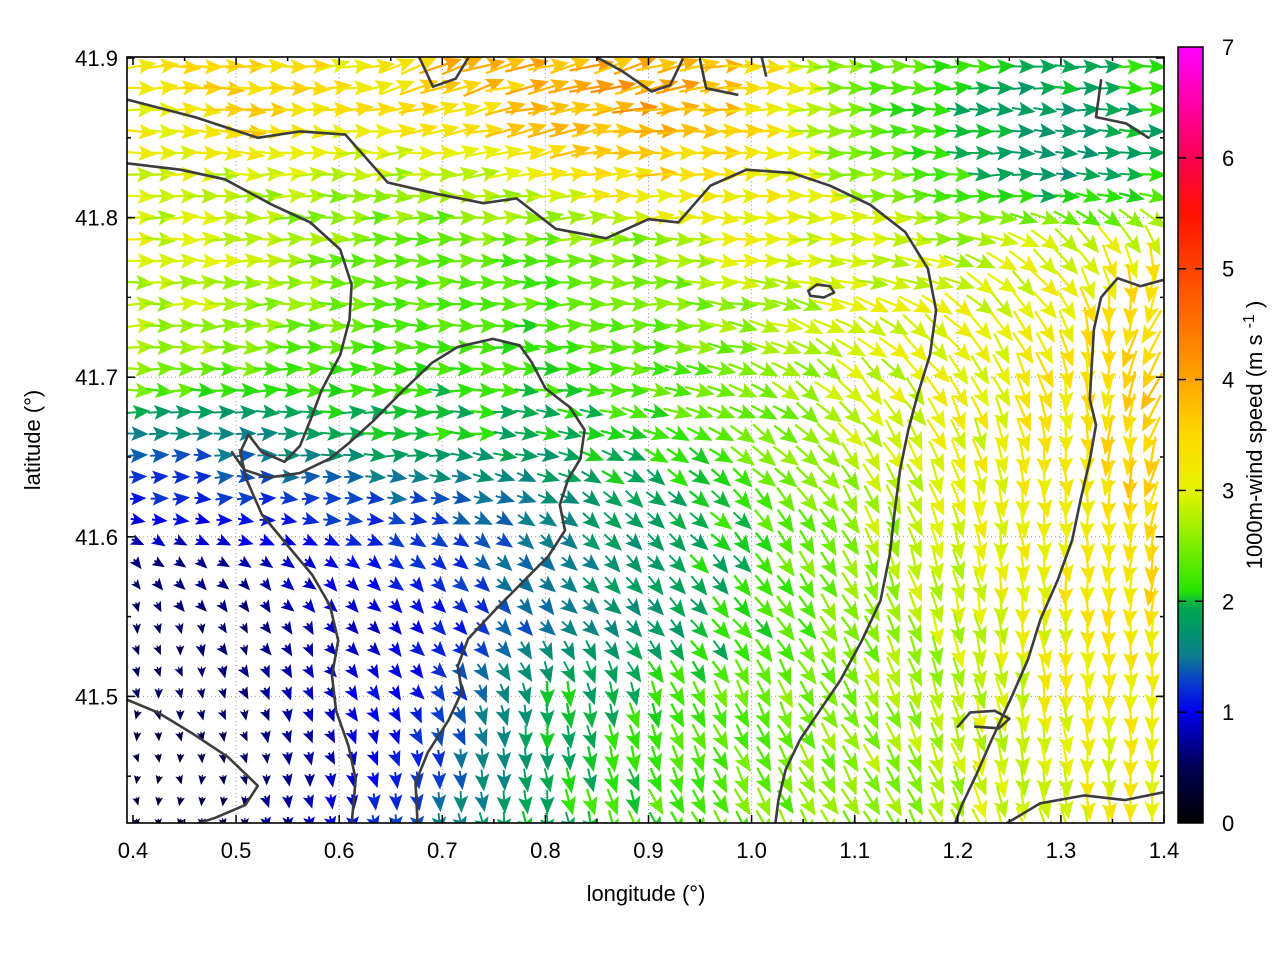  Describe the element at coordinates (646, 893) in the screenshot. I see `x-axis-label: longitude (°)` at that location.